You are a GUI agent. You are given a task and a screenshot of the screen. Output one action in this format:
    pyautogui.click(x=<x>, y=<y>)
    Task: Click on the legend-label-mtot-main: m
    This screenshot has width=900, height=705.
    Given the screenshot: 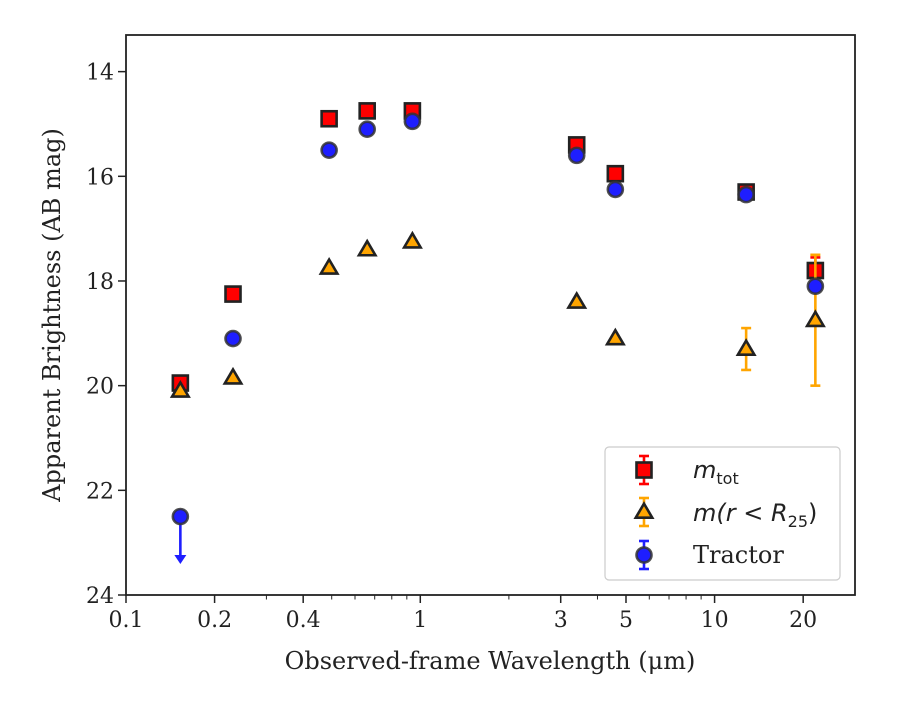 What is the action you would take?
    pyautogui.click(x=704, y=470)
    